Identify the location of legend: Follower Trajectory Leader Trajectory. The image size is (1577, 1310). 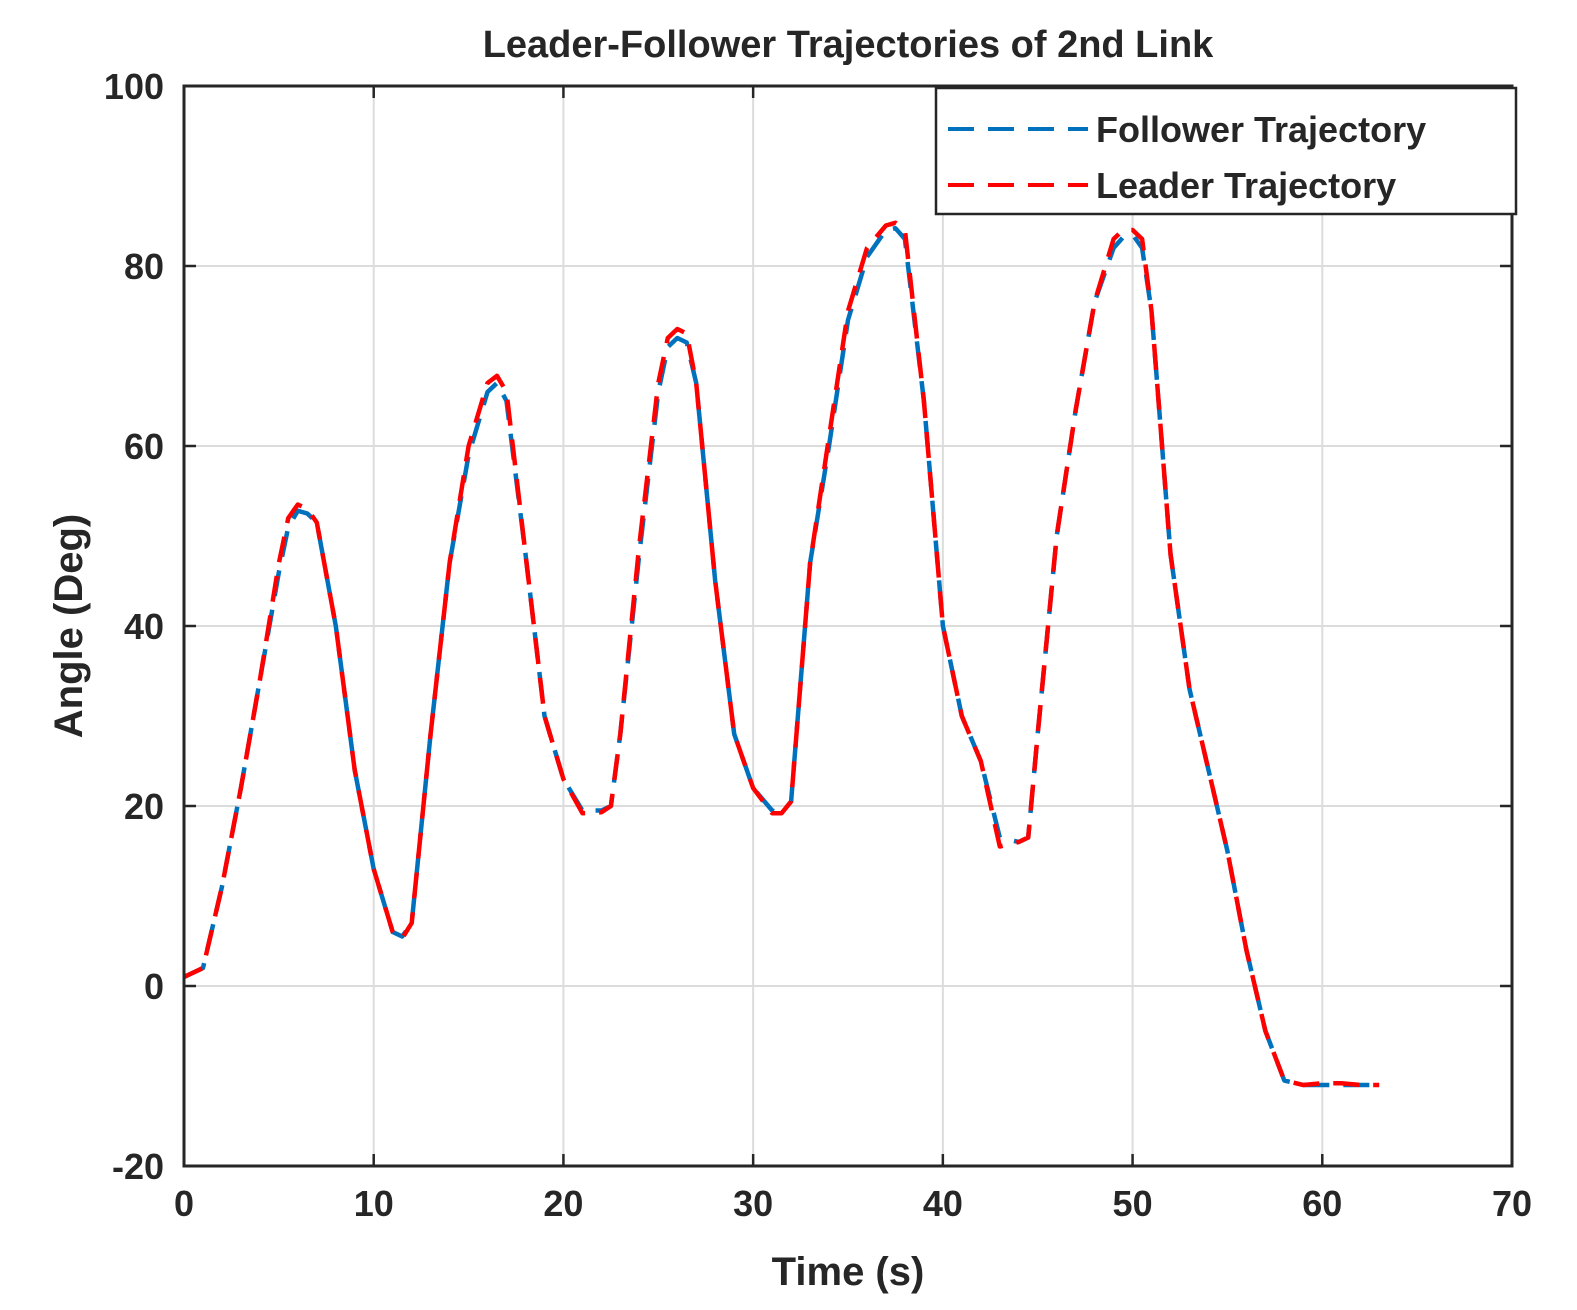
(1226, 151).